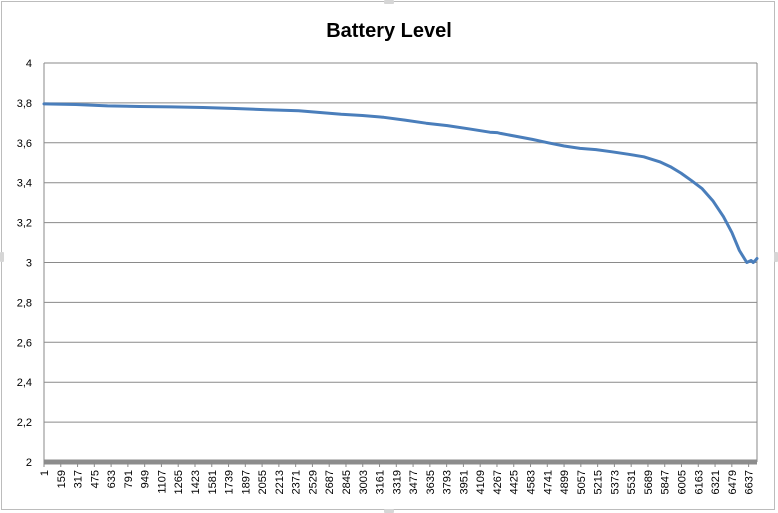 The image size is (778, 513). What do you see at coordinates (24, 104) in the screenshot?
I see `y-tick-label: 3,8` at bounding box center [24, 104].